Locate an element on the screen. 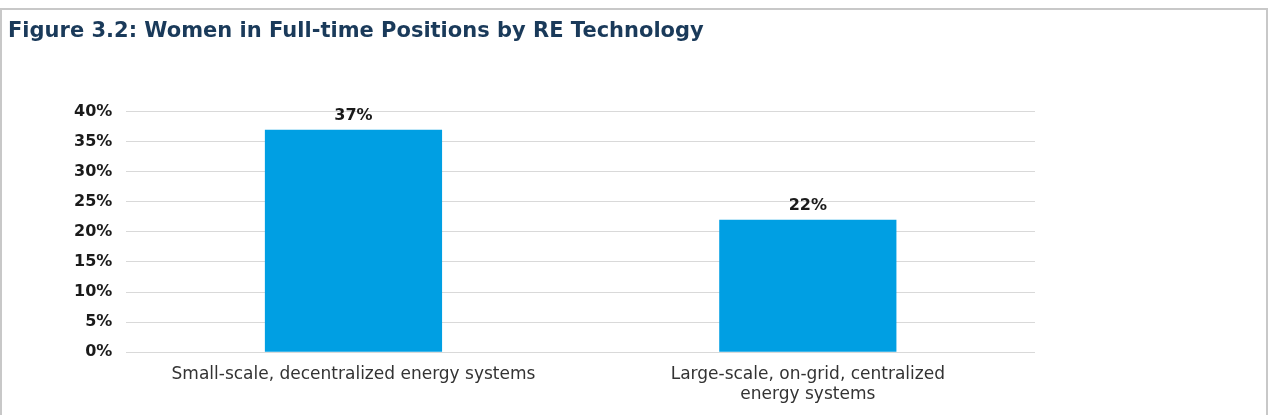 The width and height of the screenshot is (1268, 417). x-tick-label: Large-scale, on-grid, centralized energy systems is located at coordinates (807, 383).